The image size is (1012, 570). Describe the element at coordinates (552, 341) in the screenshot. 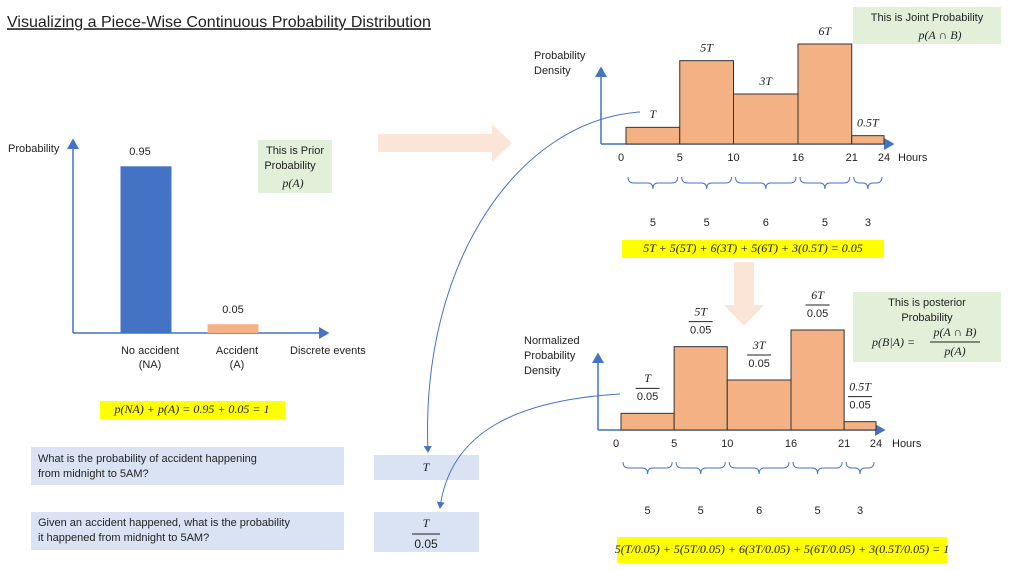

I see `y-axis-label: Normalized` at that location.